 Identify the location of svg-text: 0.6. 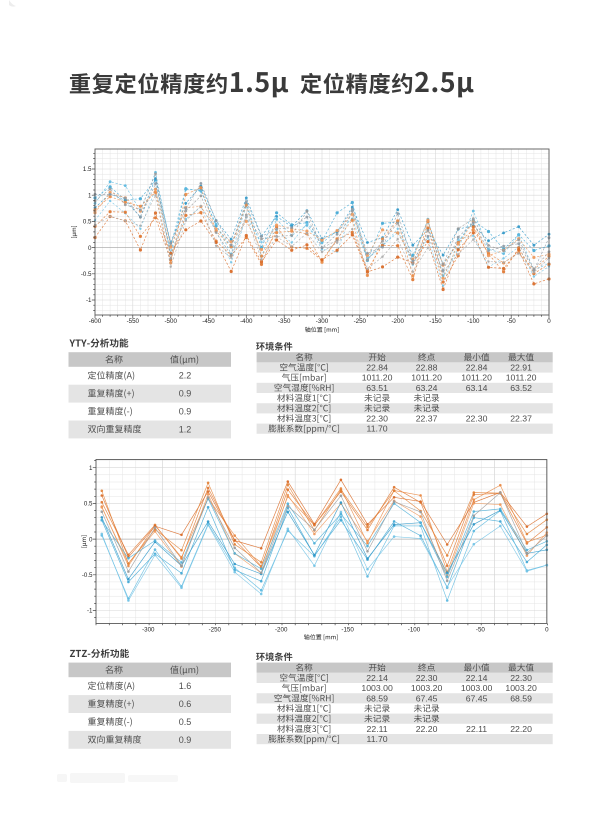
(185, 704).